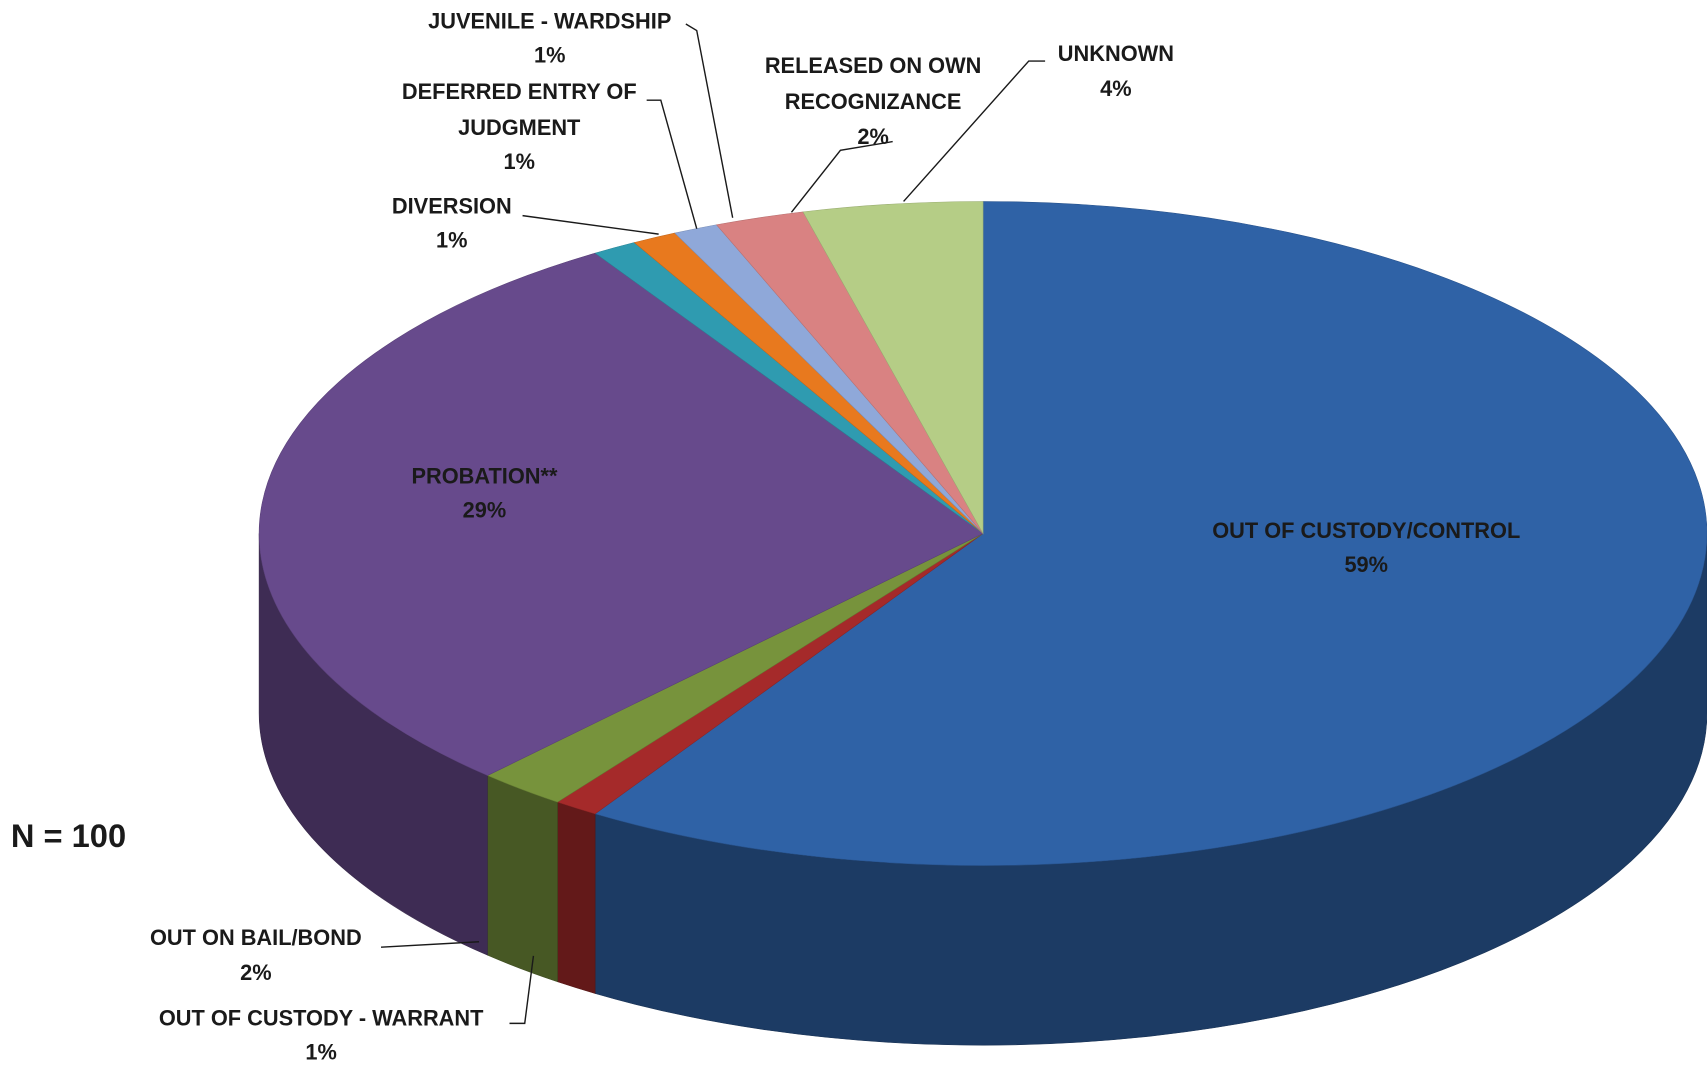  I want to click on category-label: OUT OF CUSTODY/CONTROL, so click(1366, 531).